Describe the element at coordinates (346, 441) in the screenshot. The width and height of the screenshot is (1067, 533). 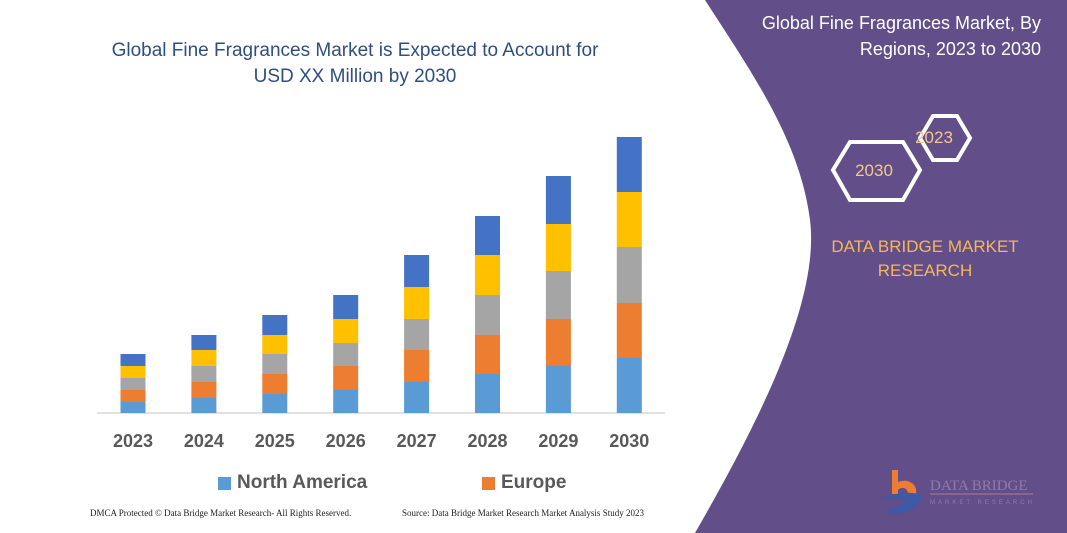
I see `x-tick-label: 2026` at that location.